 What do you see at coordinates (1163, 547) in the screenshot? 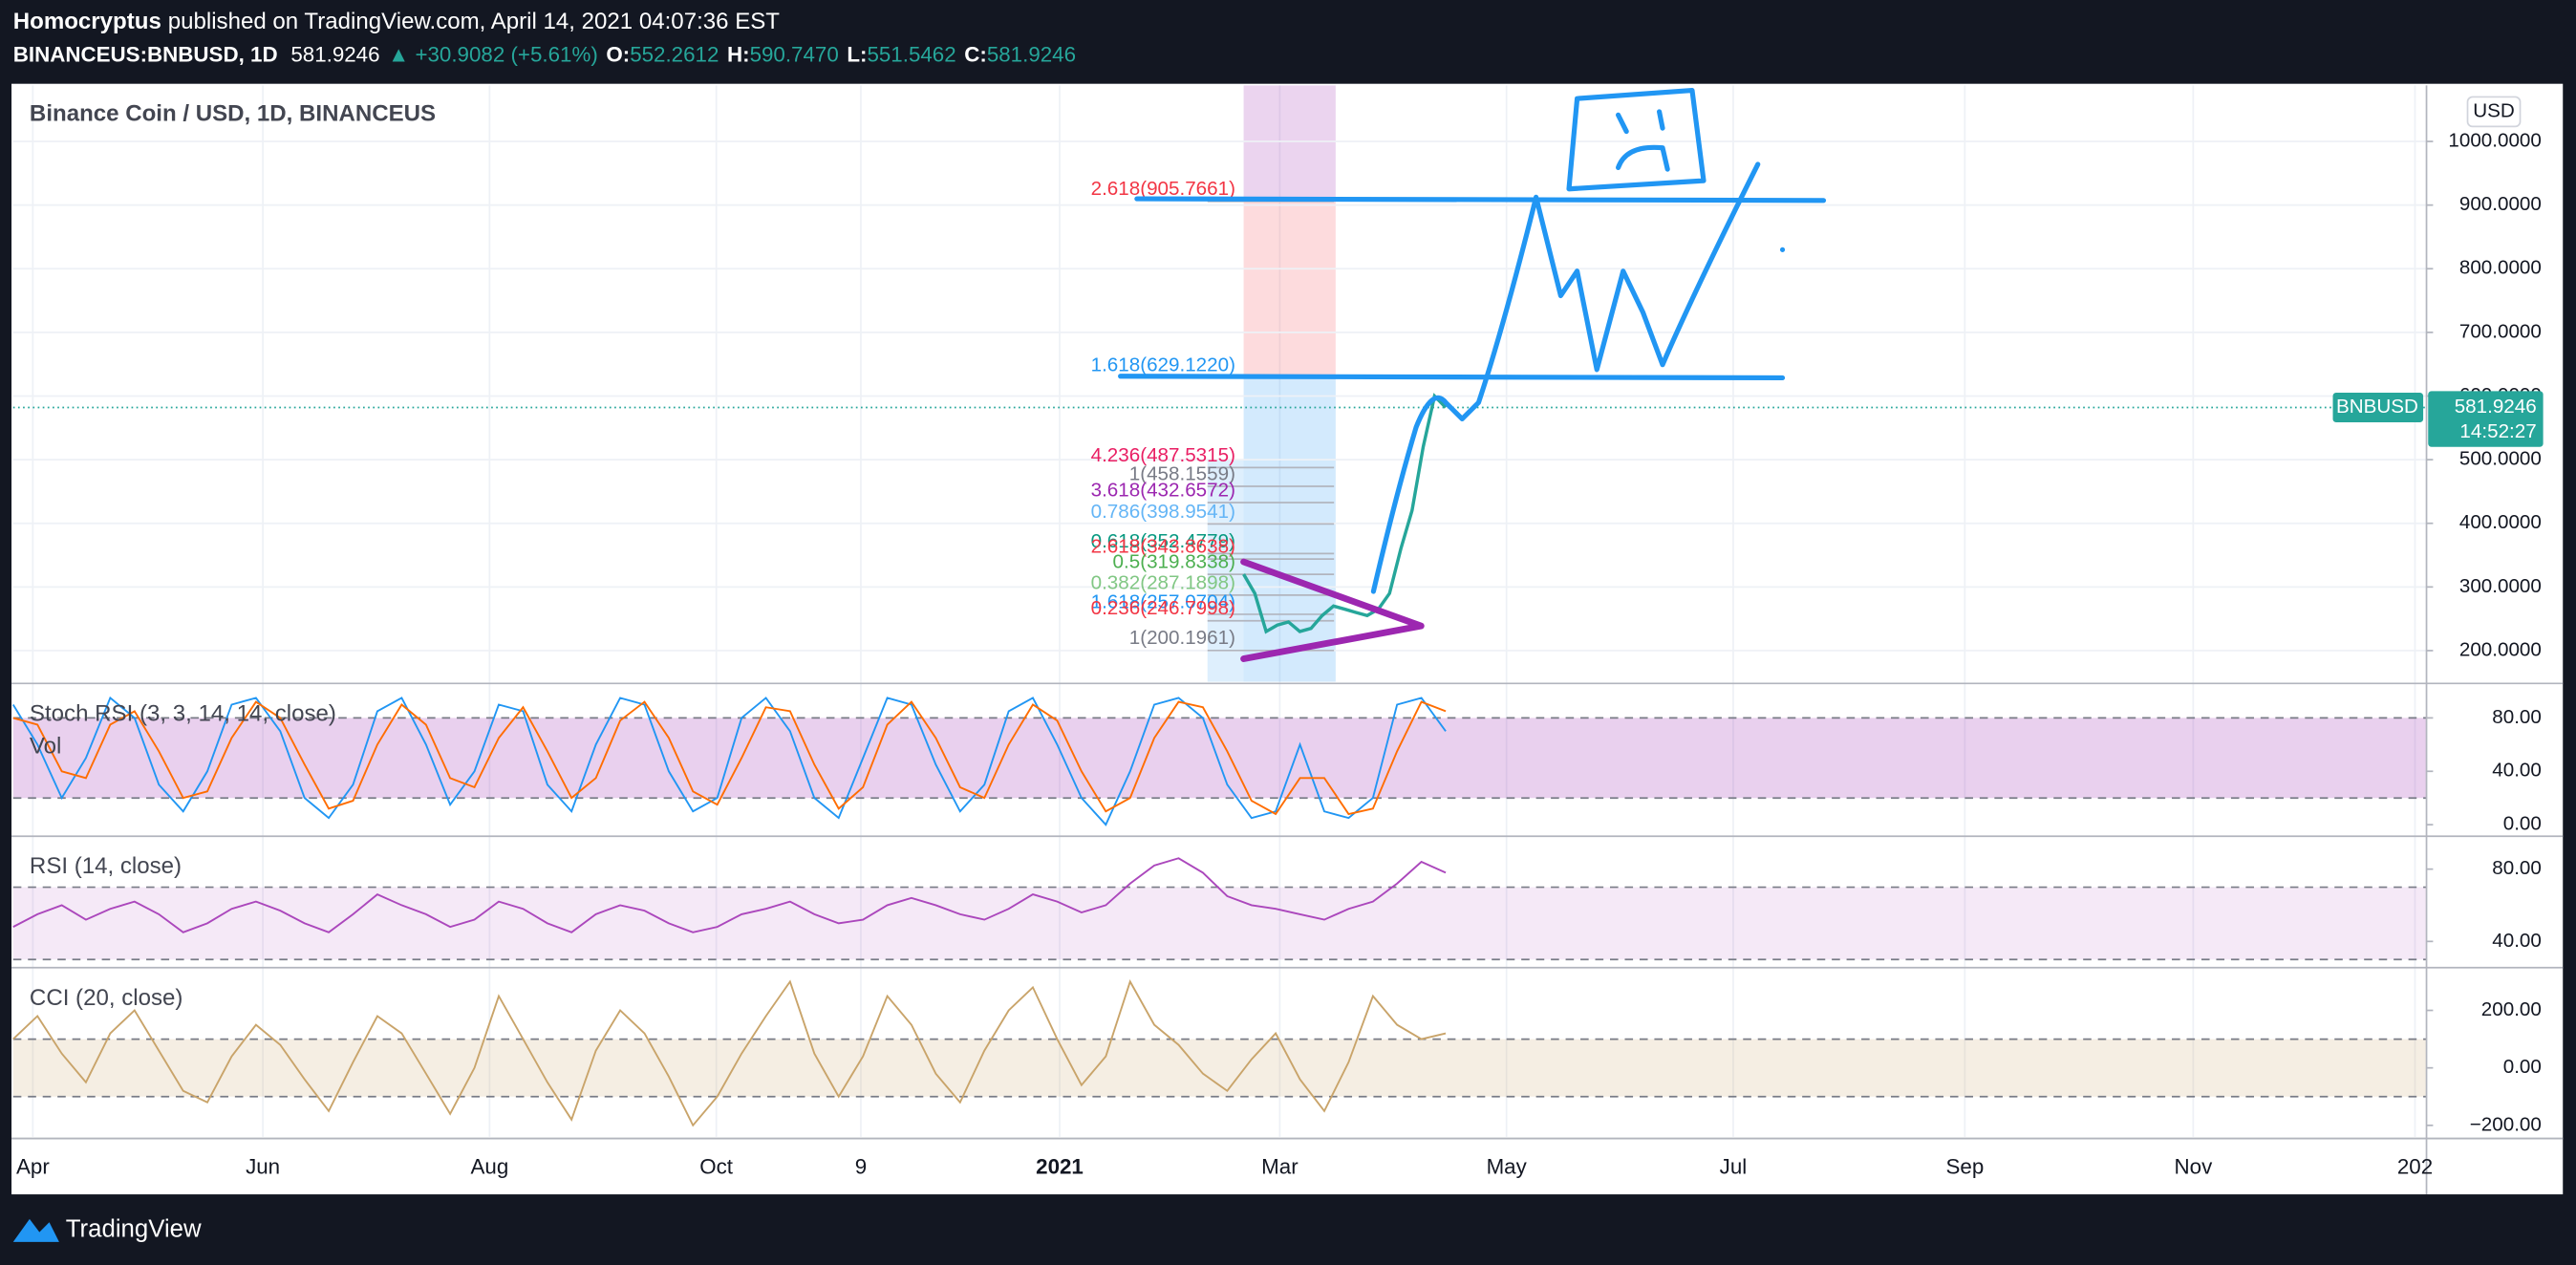
I see `fib-label: 2.618(343.8638)` at bounding box center [1163, 547].